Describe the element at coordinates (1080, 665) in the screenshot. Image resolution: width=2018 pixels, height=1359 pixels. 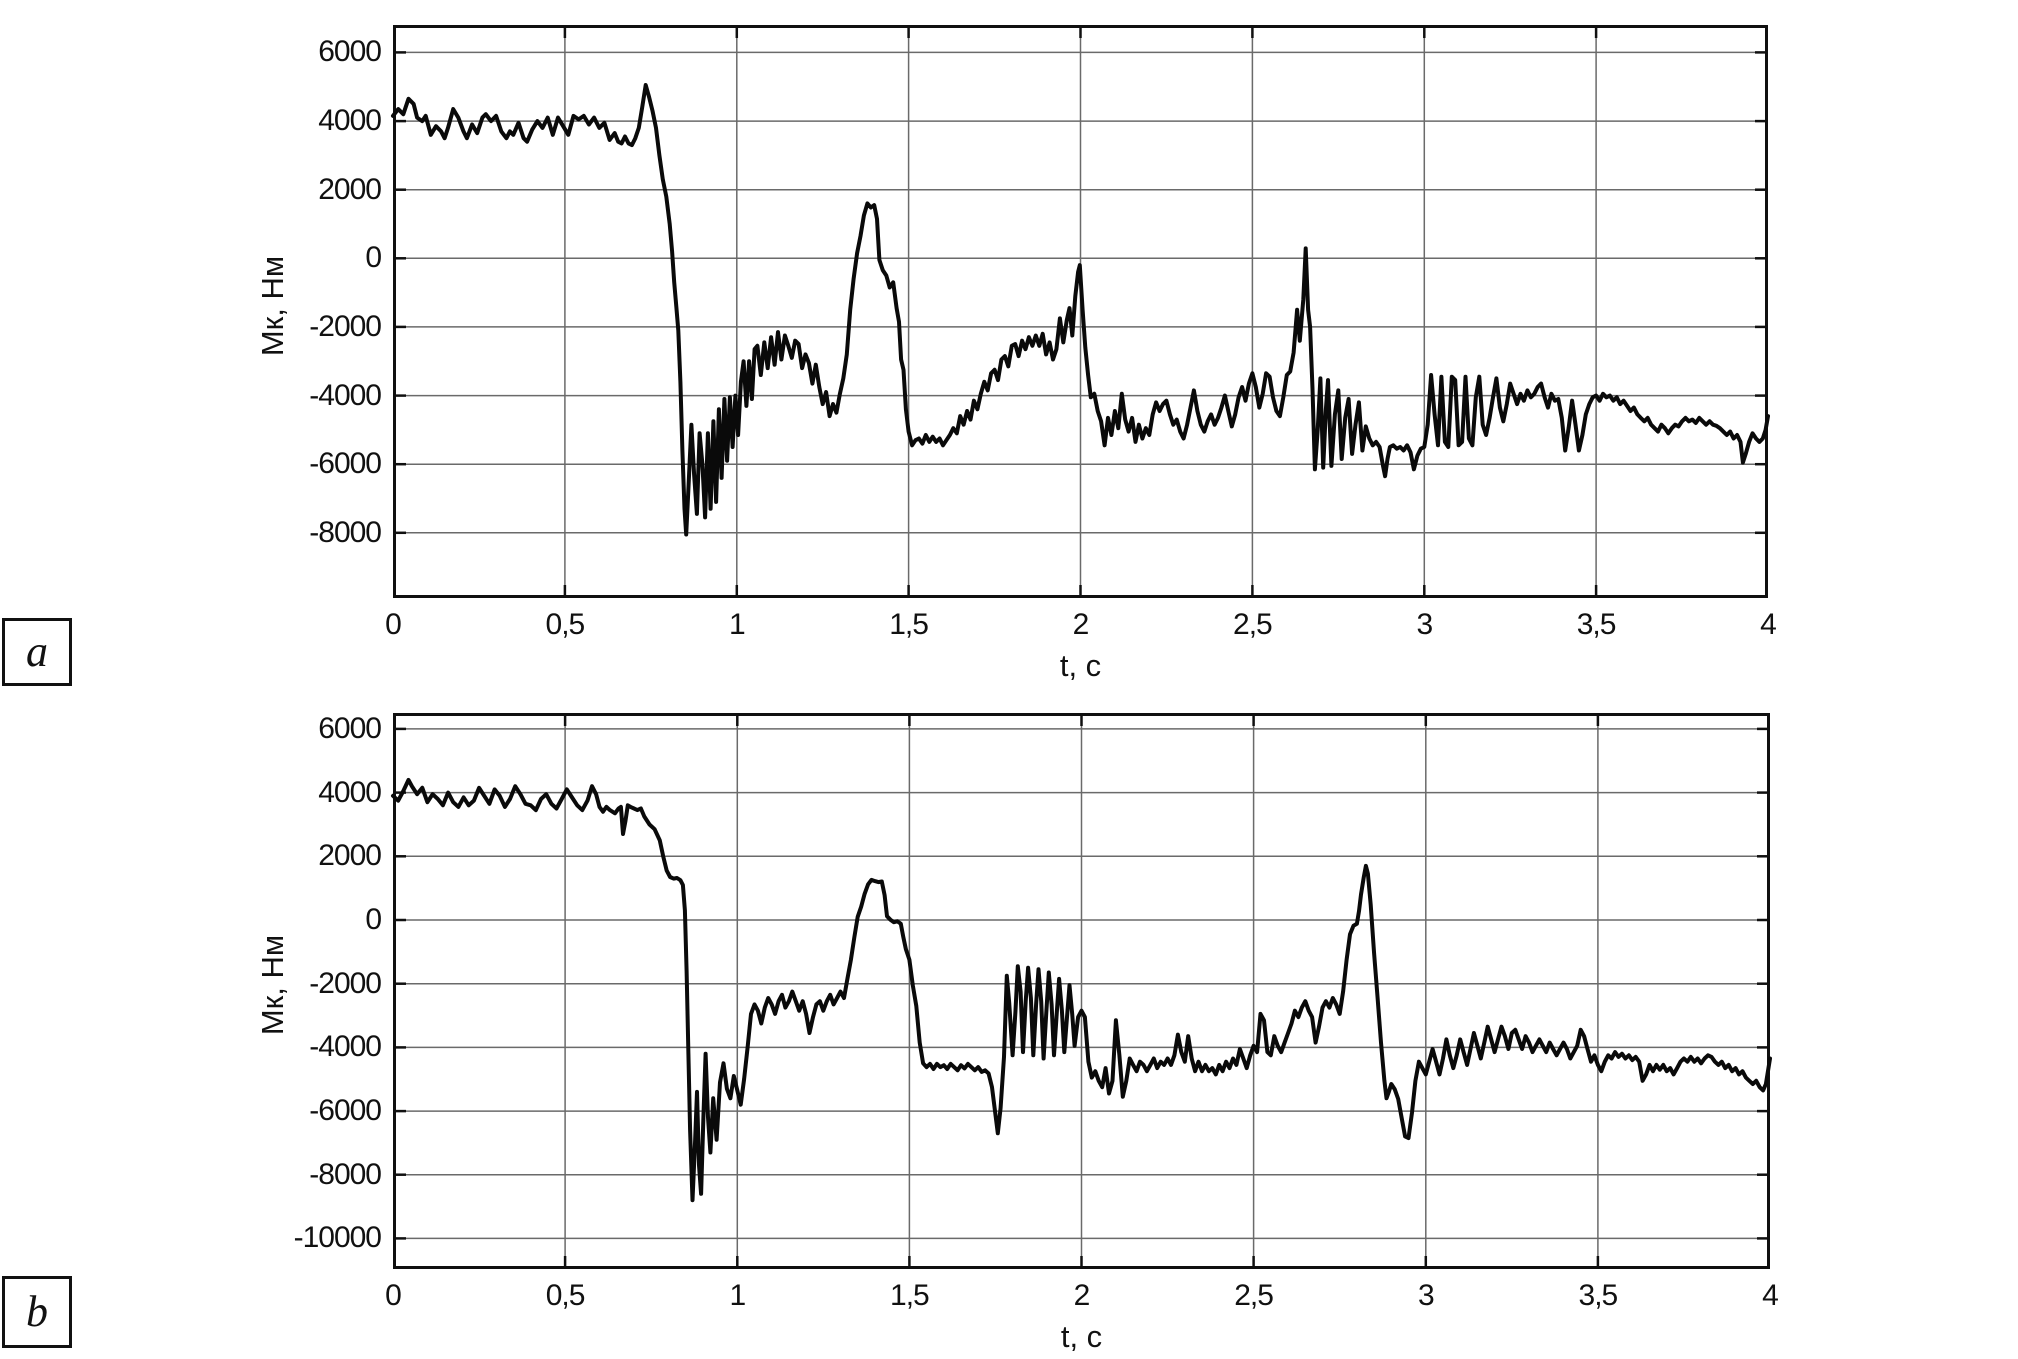
I see `x-axis-title-a: t, c` at that location.